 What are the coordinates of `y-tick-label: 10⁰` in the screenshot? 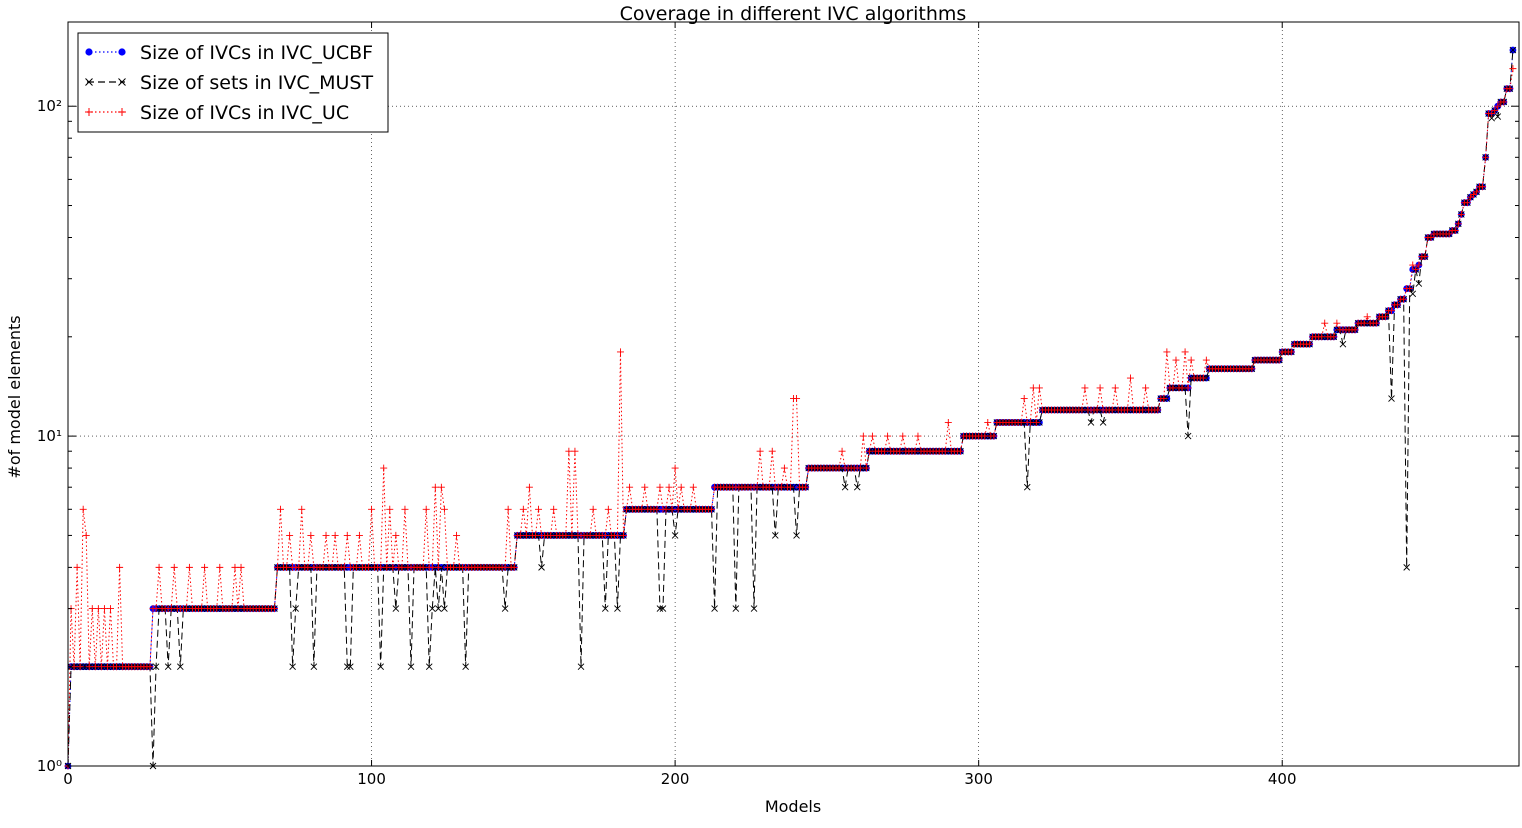 It's located at (49, 766).